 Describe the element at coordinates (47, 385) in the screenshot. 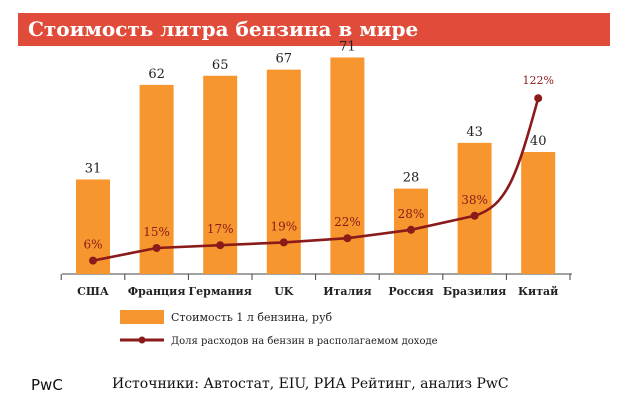

I see `footer-brand: PwC` at that location.